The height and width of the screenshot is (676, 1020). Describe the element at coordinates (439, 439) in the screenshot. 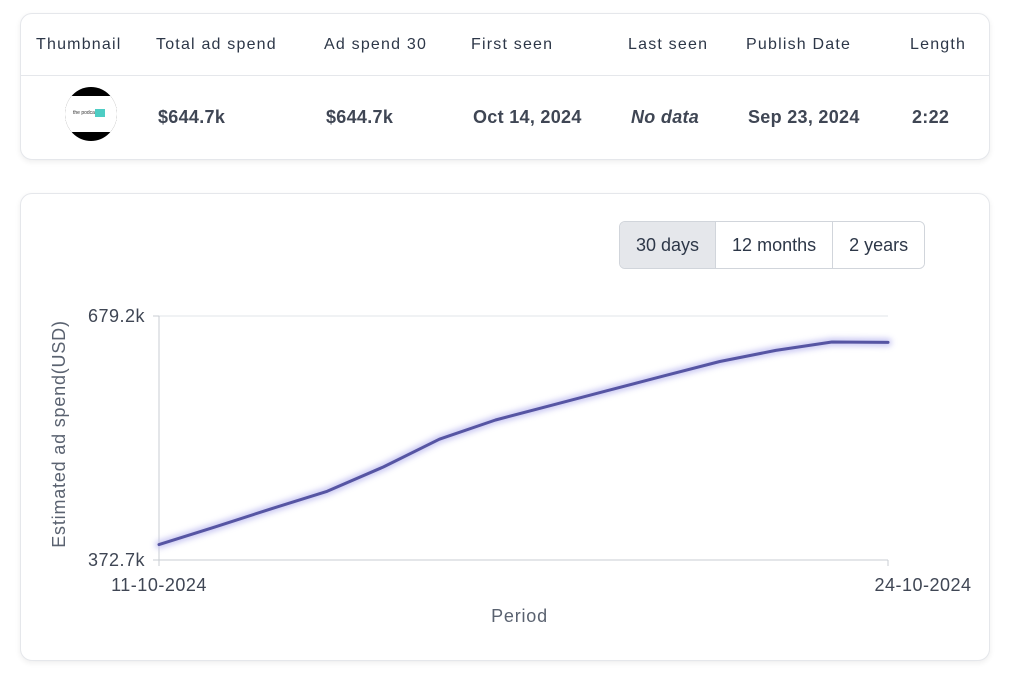

I see `data-point-16-10-2024` at that location.